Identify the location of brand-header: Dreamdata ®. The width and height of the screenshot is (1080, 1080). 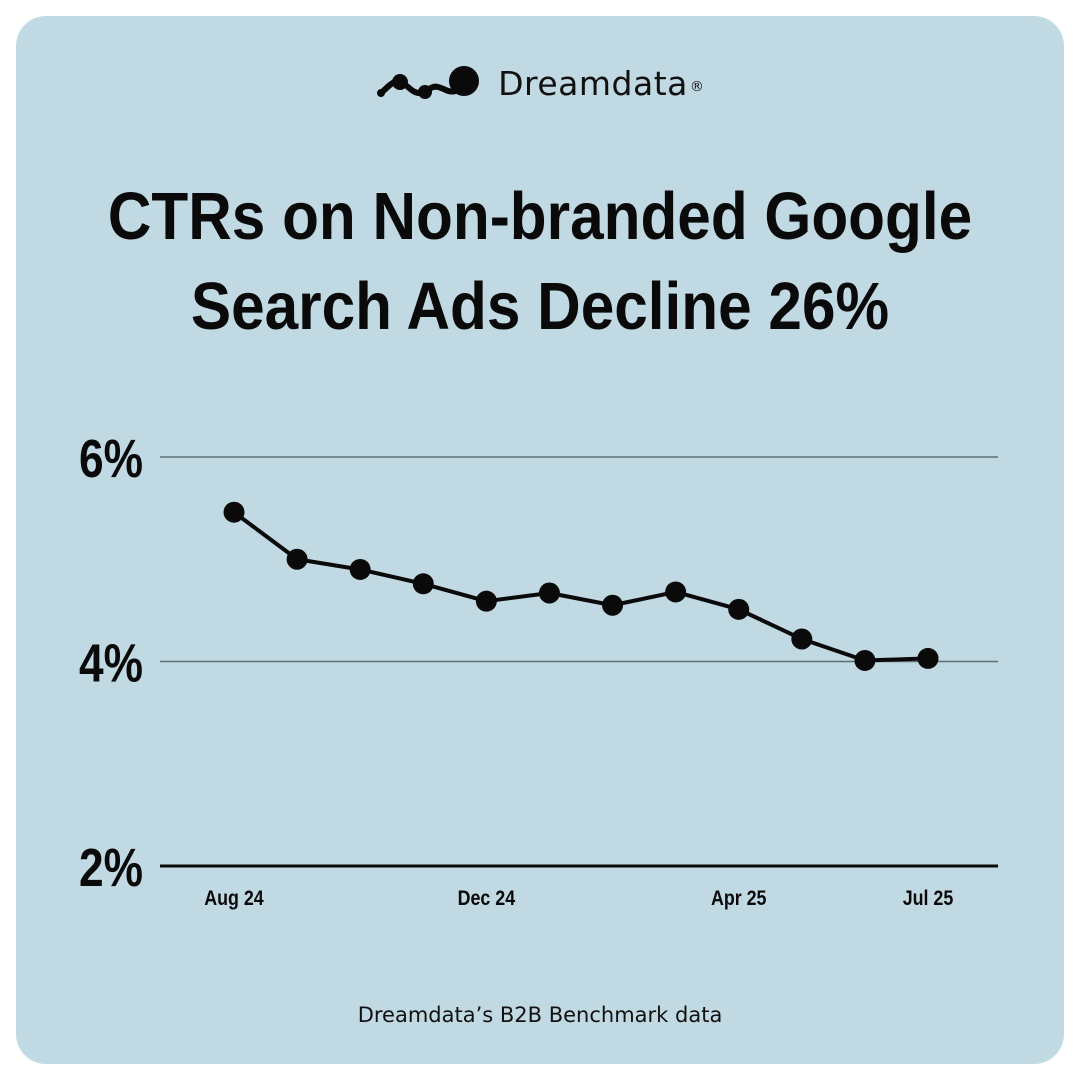
(540, 83).